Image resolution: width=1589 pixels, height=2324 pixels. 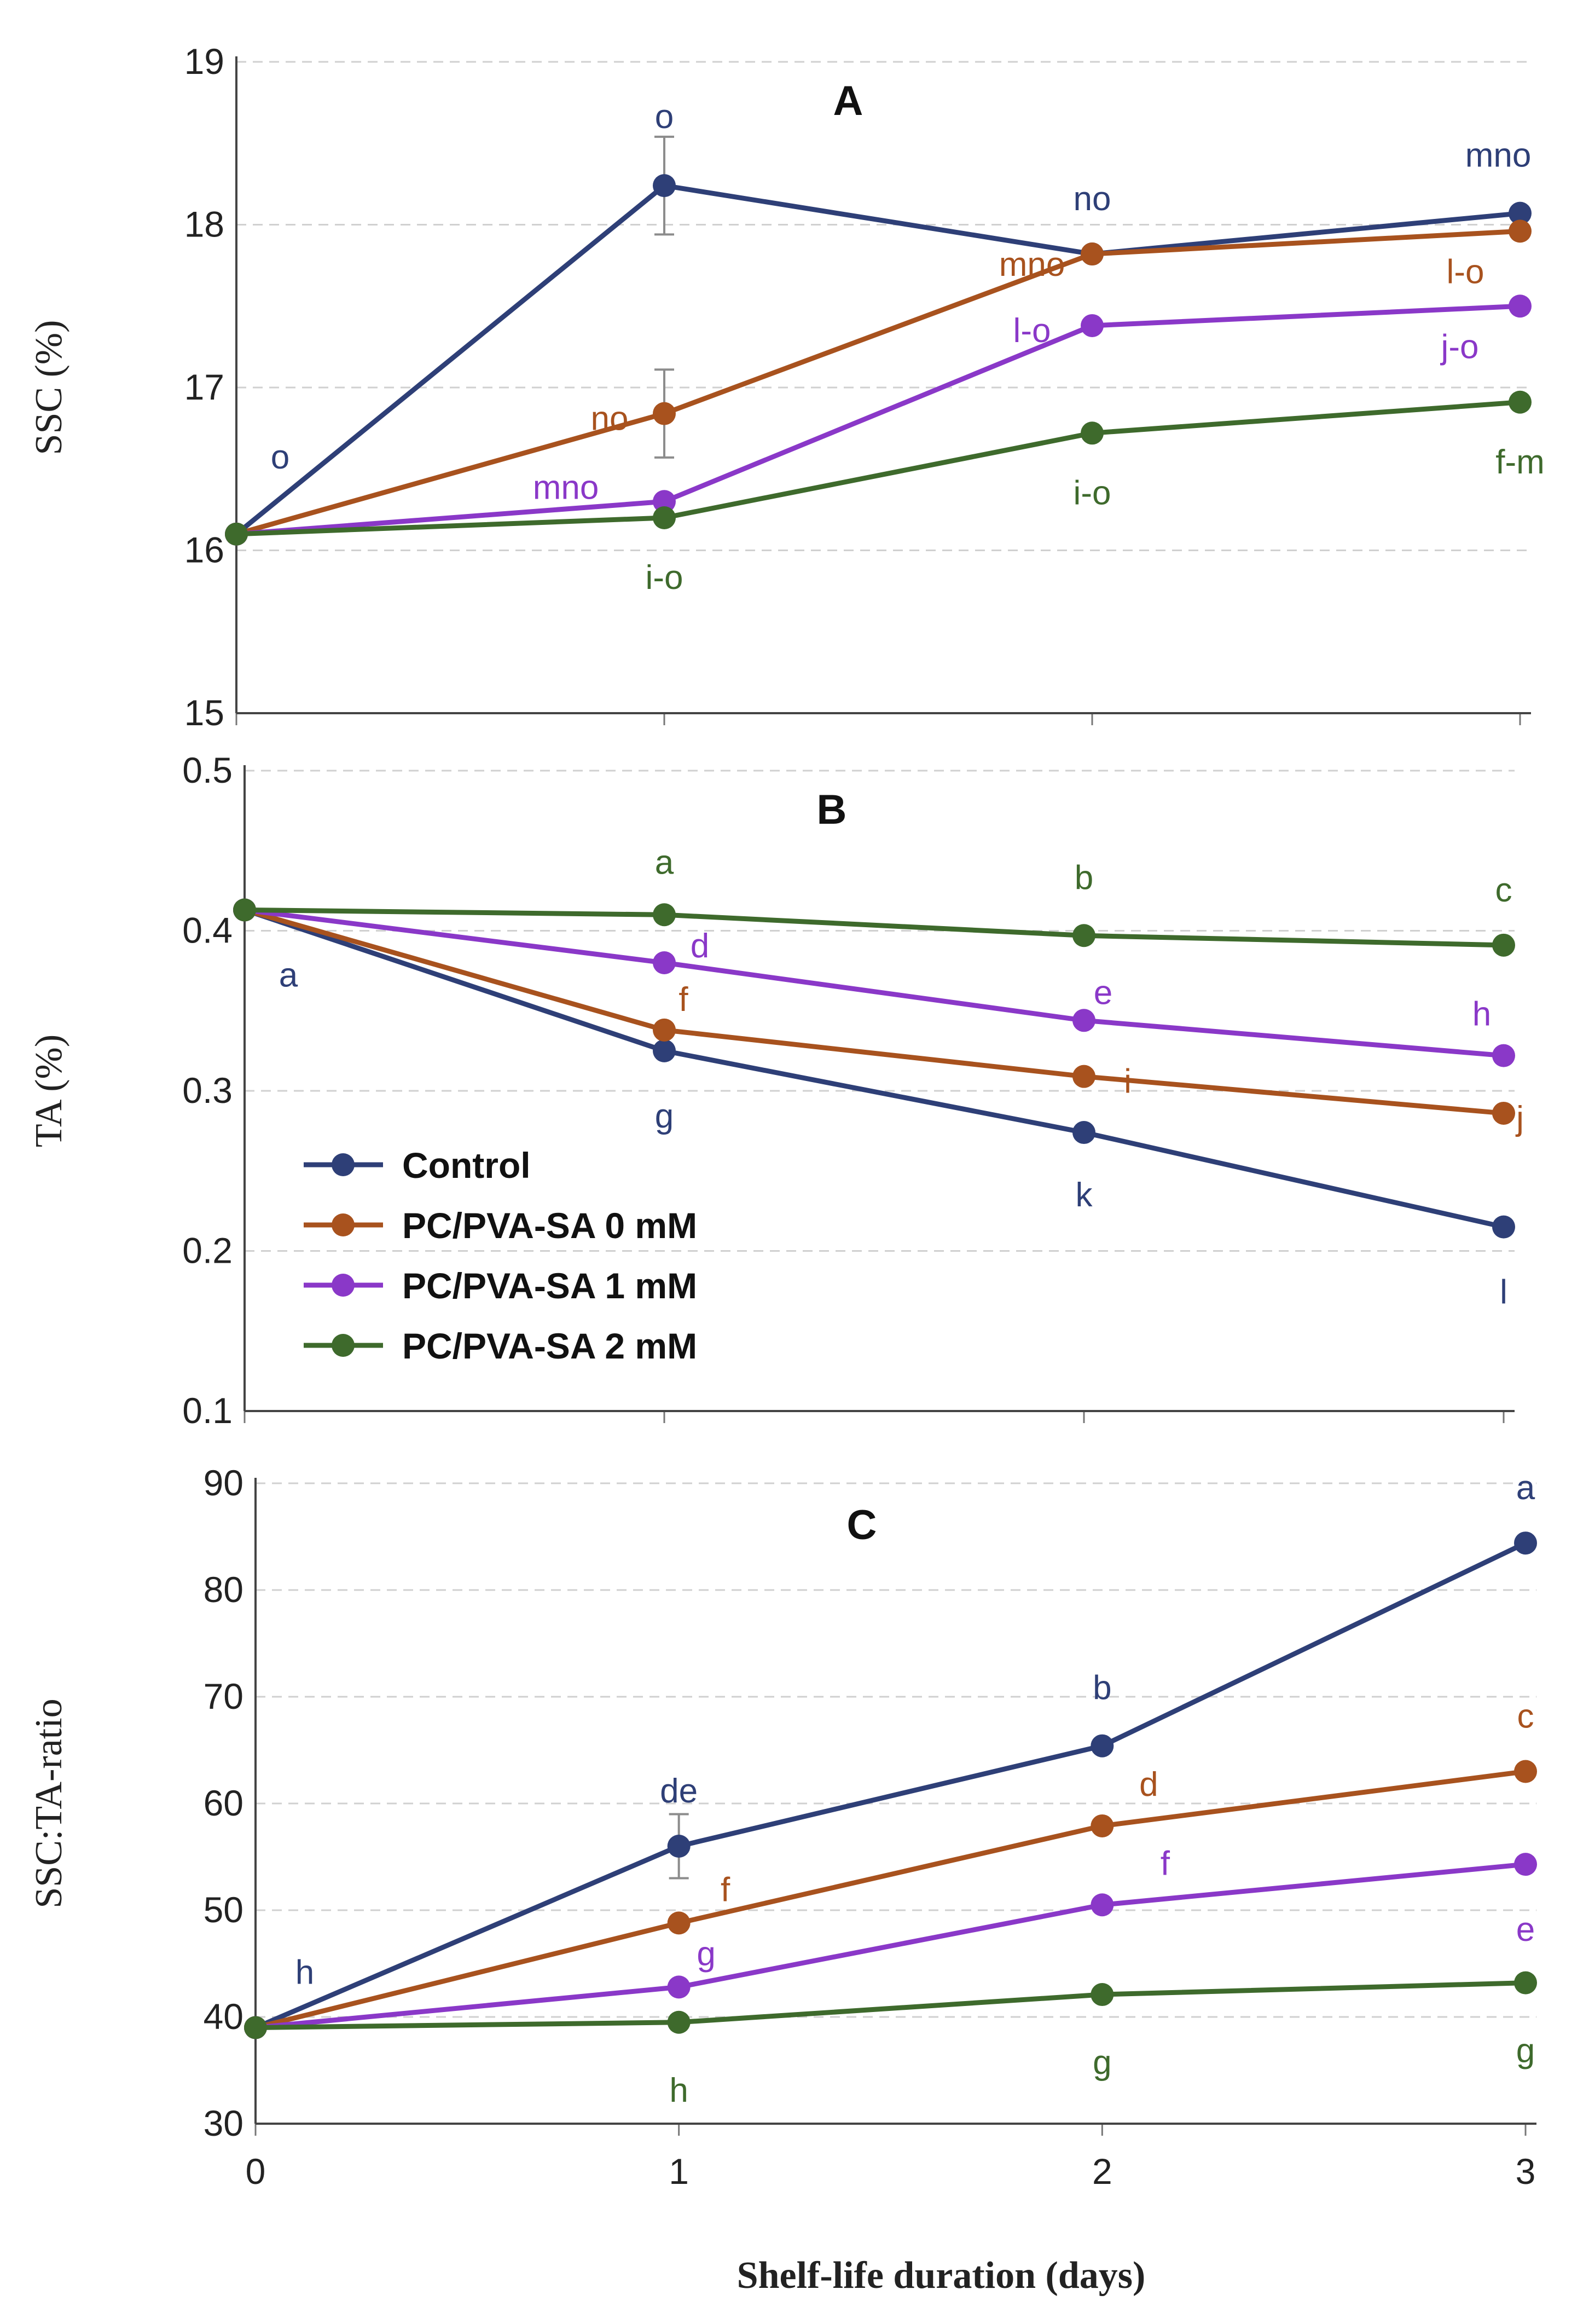 I want to click on legend-item: PC/PVA-SA 0 mM, so click(x=501, y=1225).